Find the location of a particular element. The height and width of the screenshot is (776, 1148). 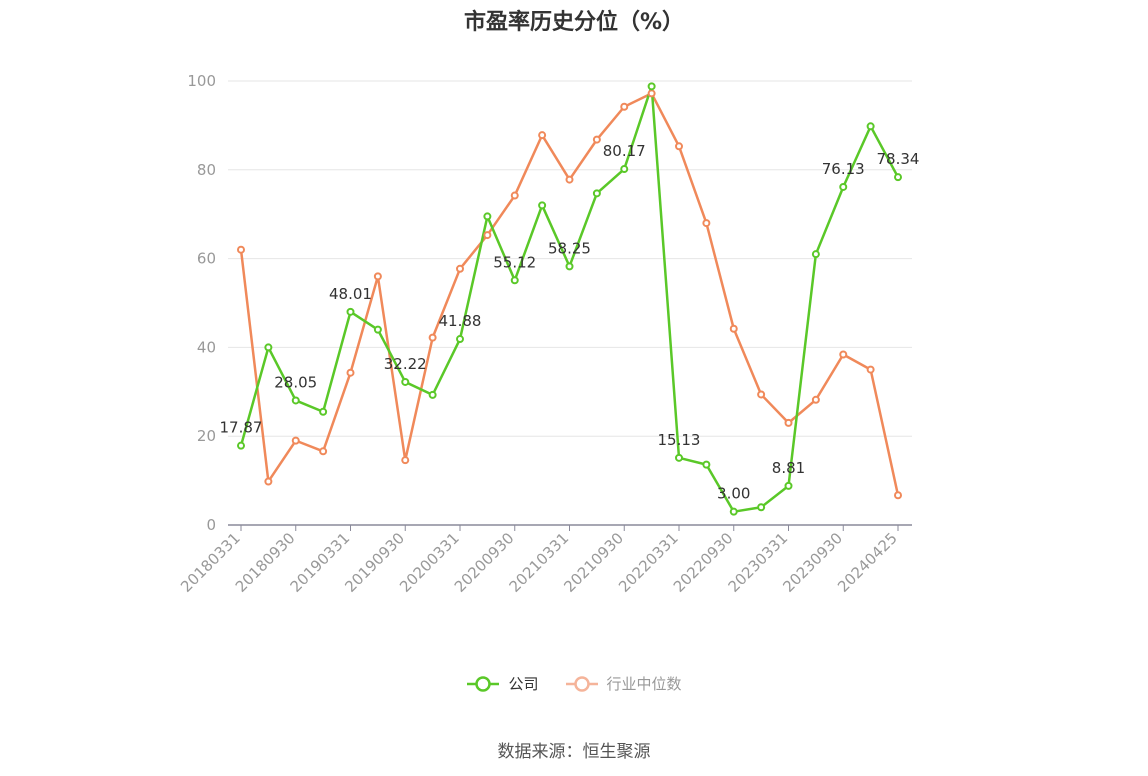

legend-label-company: 公司 is located at coordinates (523, 684).